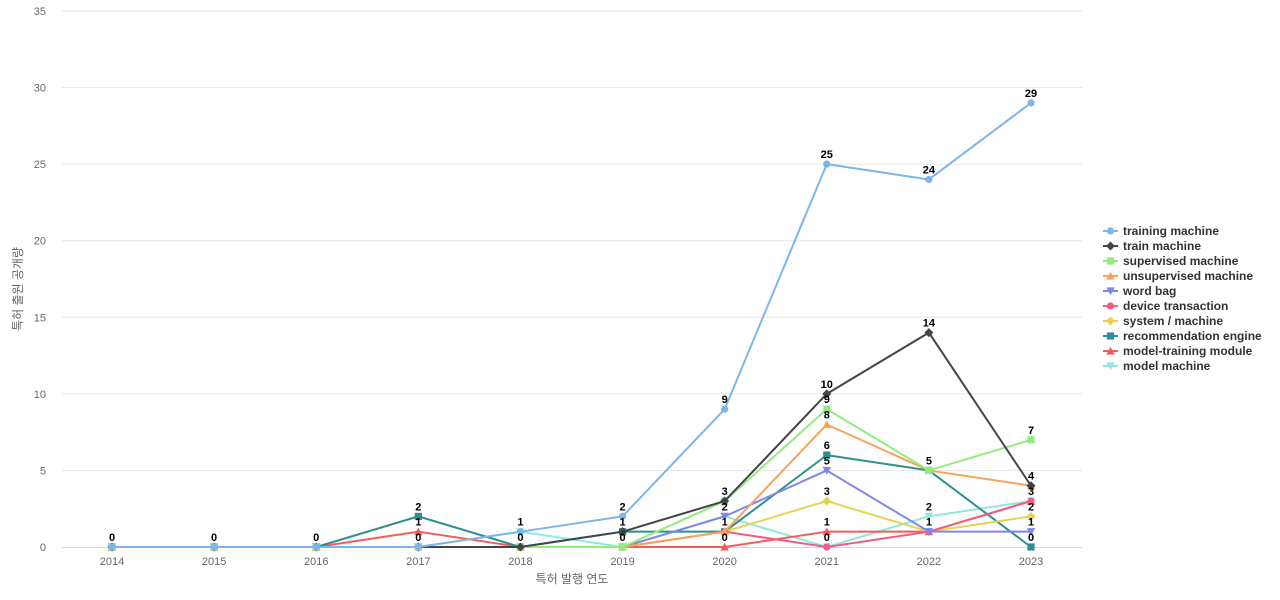 The height and width of the screenshot is (600, 1280). I want to click on legend-label: training machine, so click(1171, 231).